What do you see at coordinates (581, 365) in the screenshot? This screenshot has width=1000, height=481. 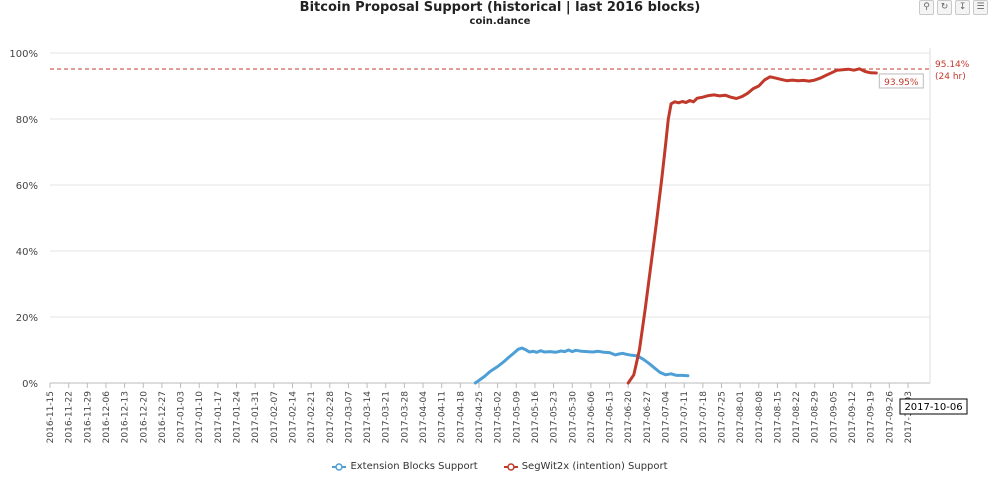 I see `series-line-extension-blocks` at bounding box center [581, 365].